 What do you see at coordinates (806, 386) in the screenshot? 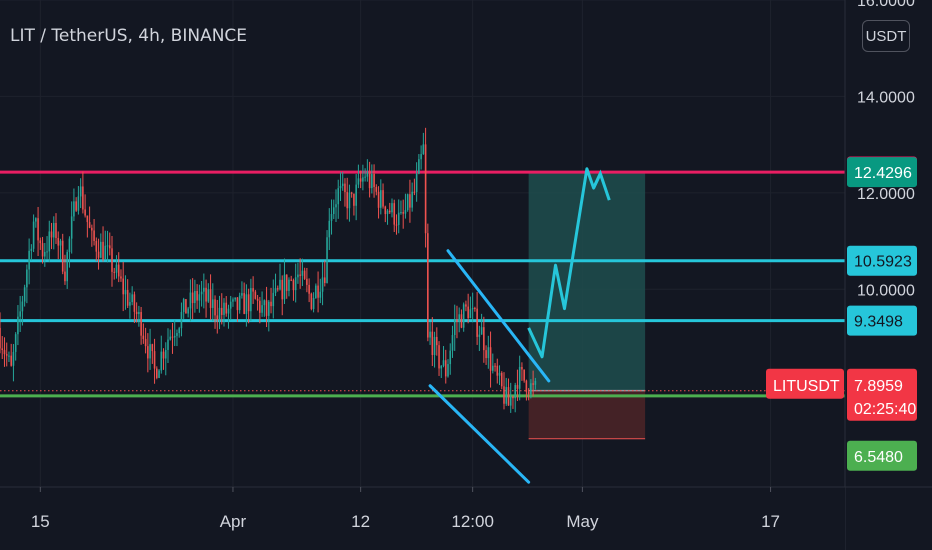
I see `symbol-tag-text: LITUSDT` at bounding box center [806, 386].